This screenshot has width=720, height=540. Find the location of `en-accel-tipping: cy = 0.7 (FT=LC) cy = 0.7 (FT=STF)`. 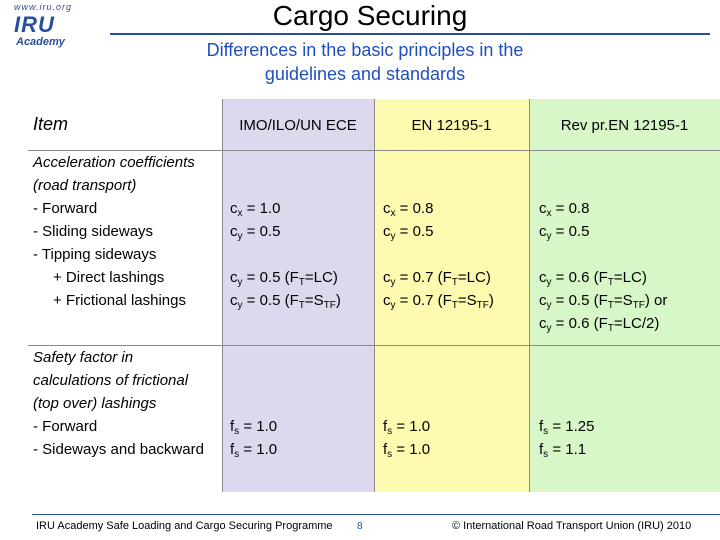

en-accel-tipping: cy = 0.7 (FT=LC) cy = 0.7 (FT=STF) is located at coordinates (438, 289).